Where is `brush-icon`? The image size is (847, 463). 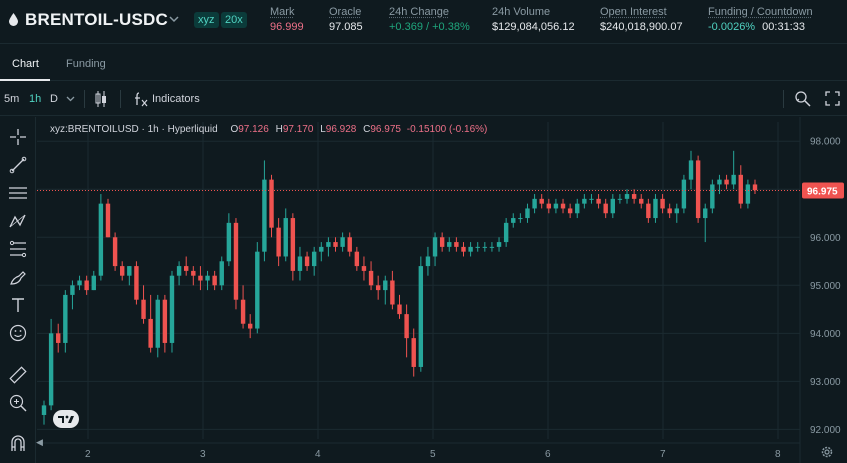 brush-icon is located at coordinates (18, 277).